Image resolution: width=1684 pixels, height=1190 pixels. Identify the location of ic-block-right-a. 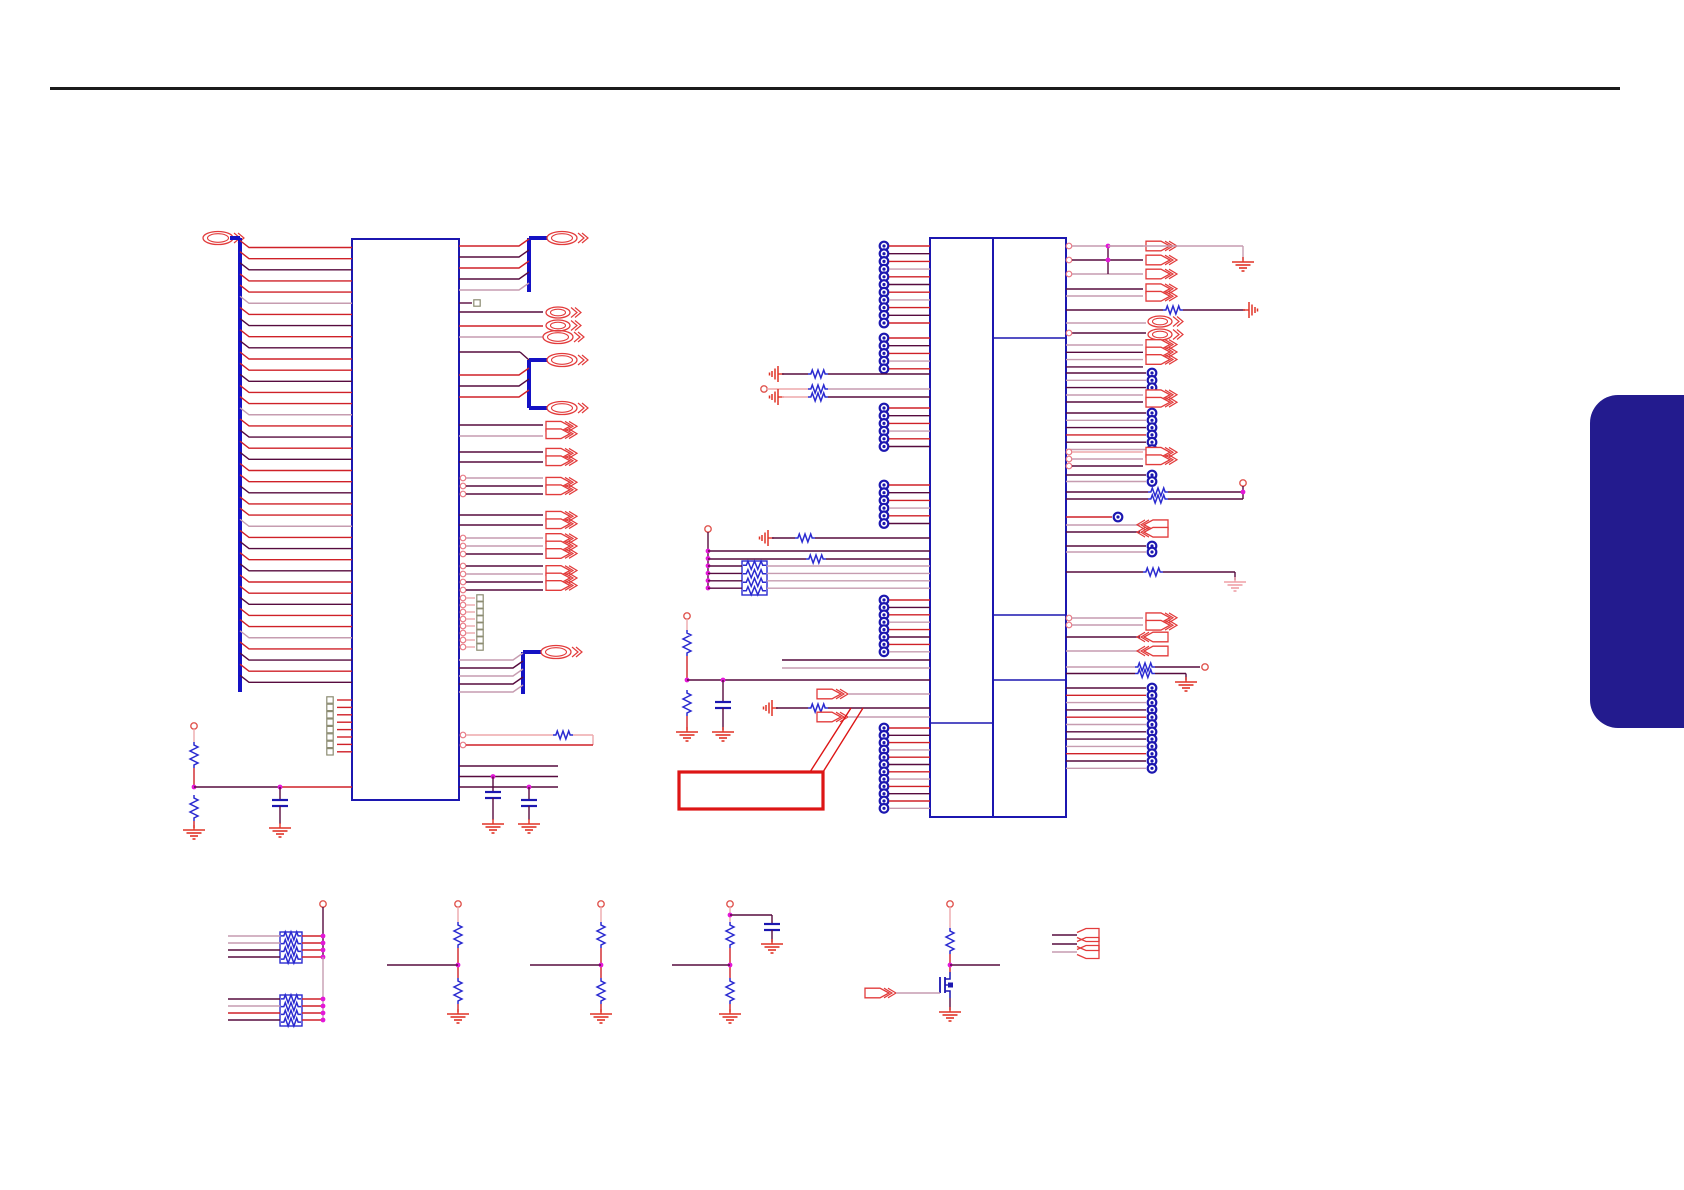
(961, 527).